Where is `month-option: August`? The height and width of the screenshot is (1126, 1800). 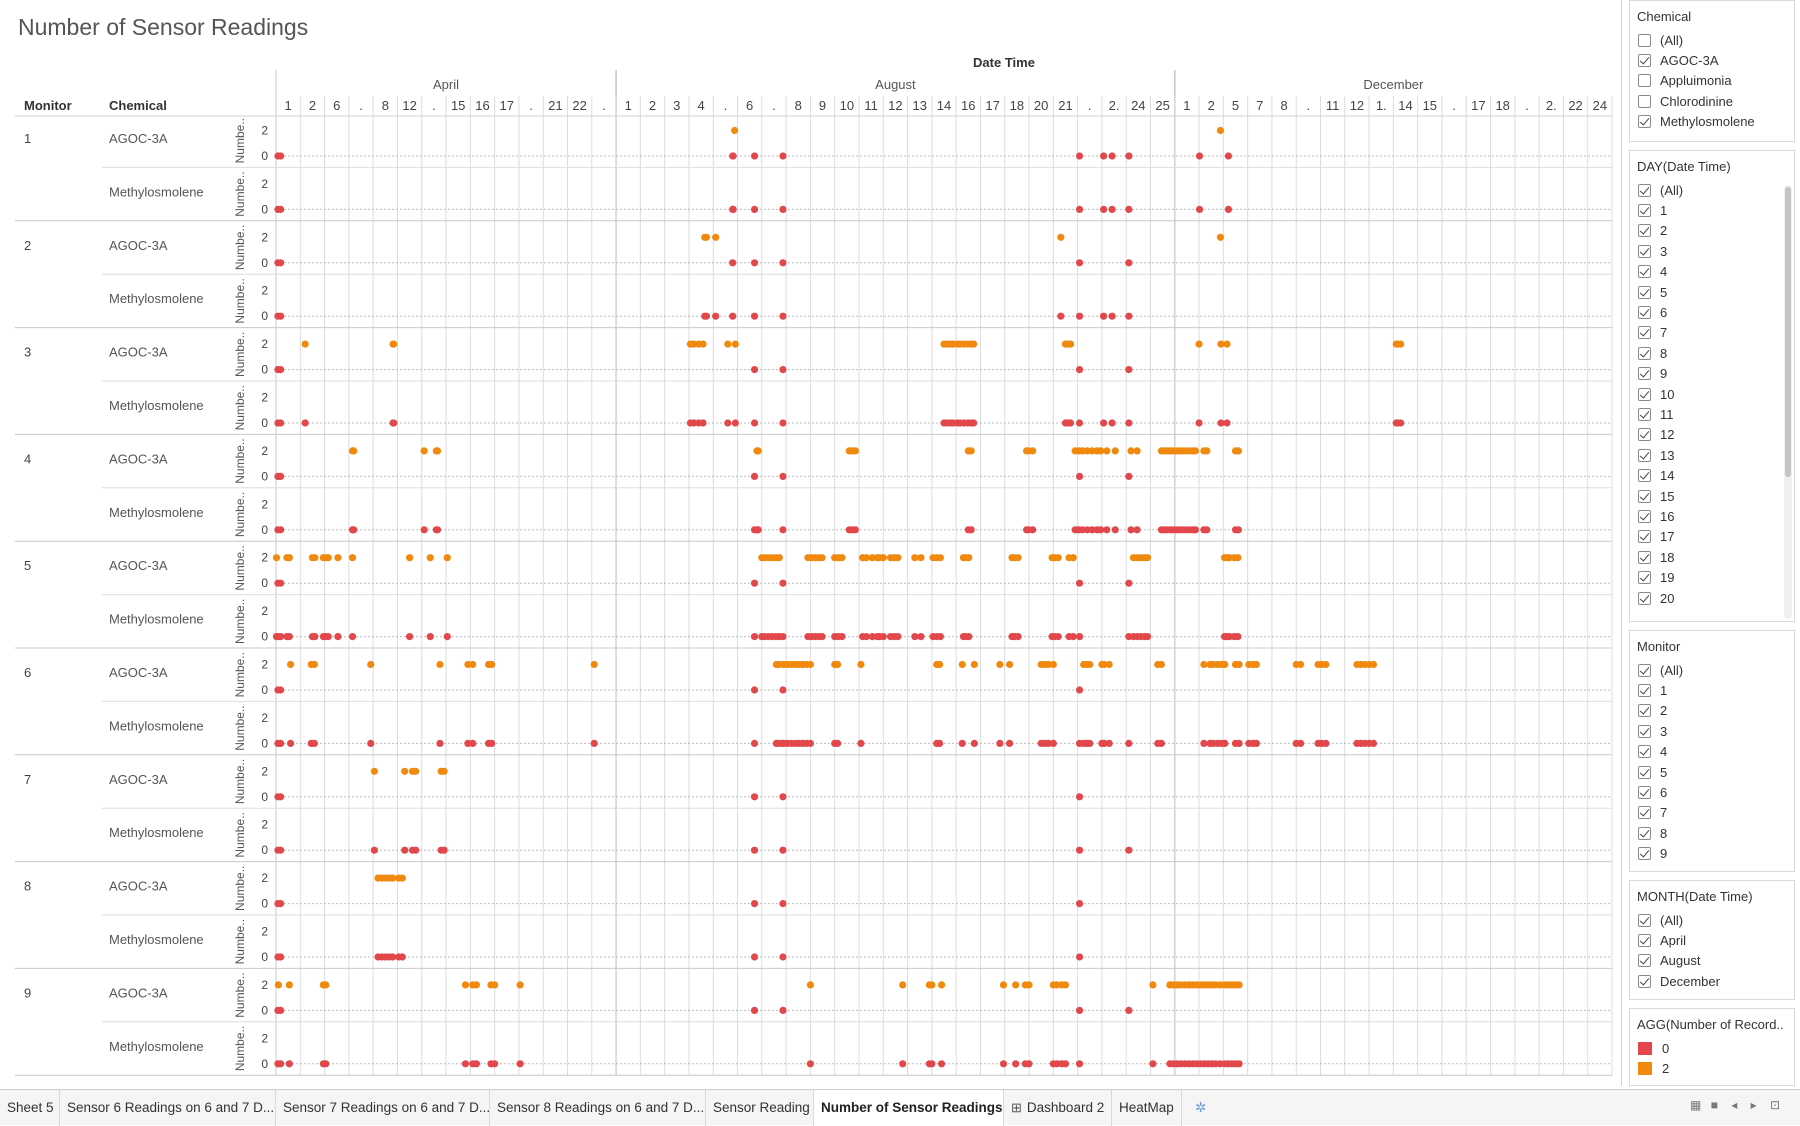
month-option: August is located at coordinates (1712, 961).